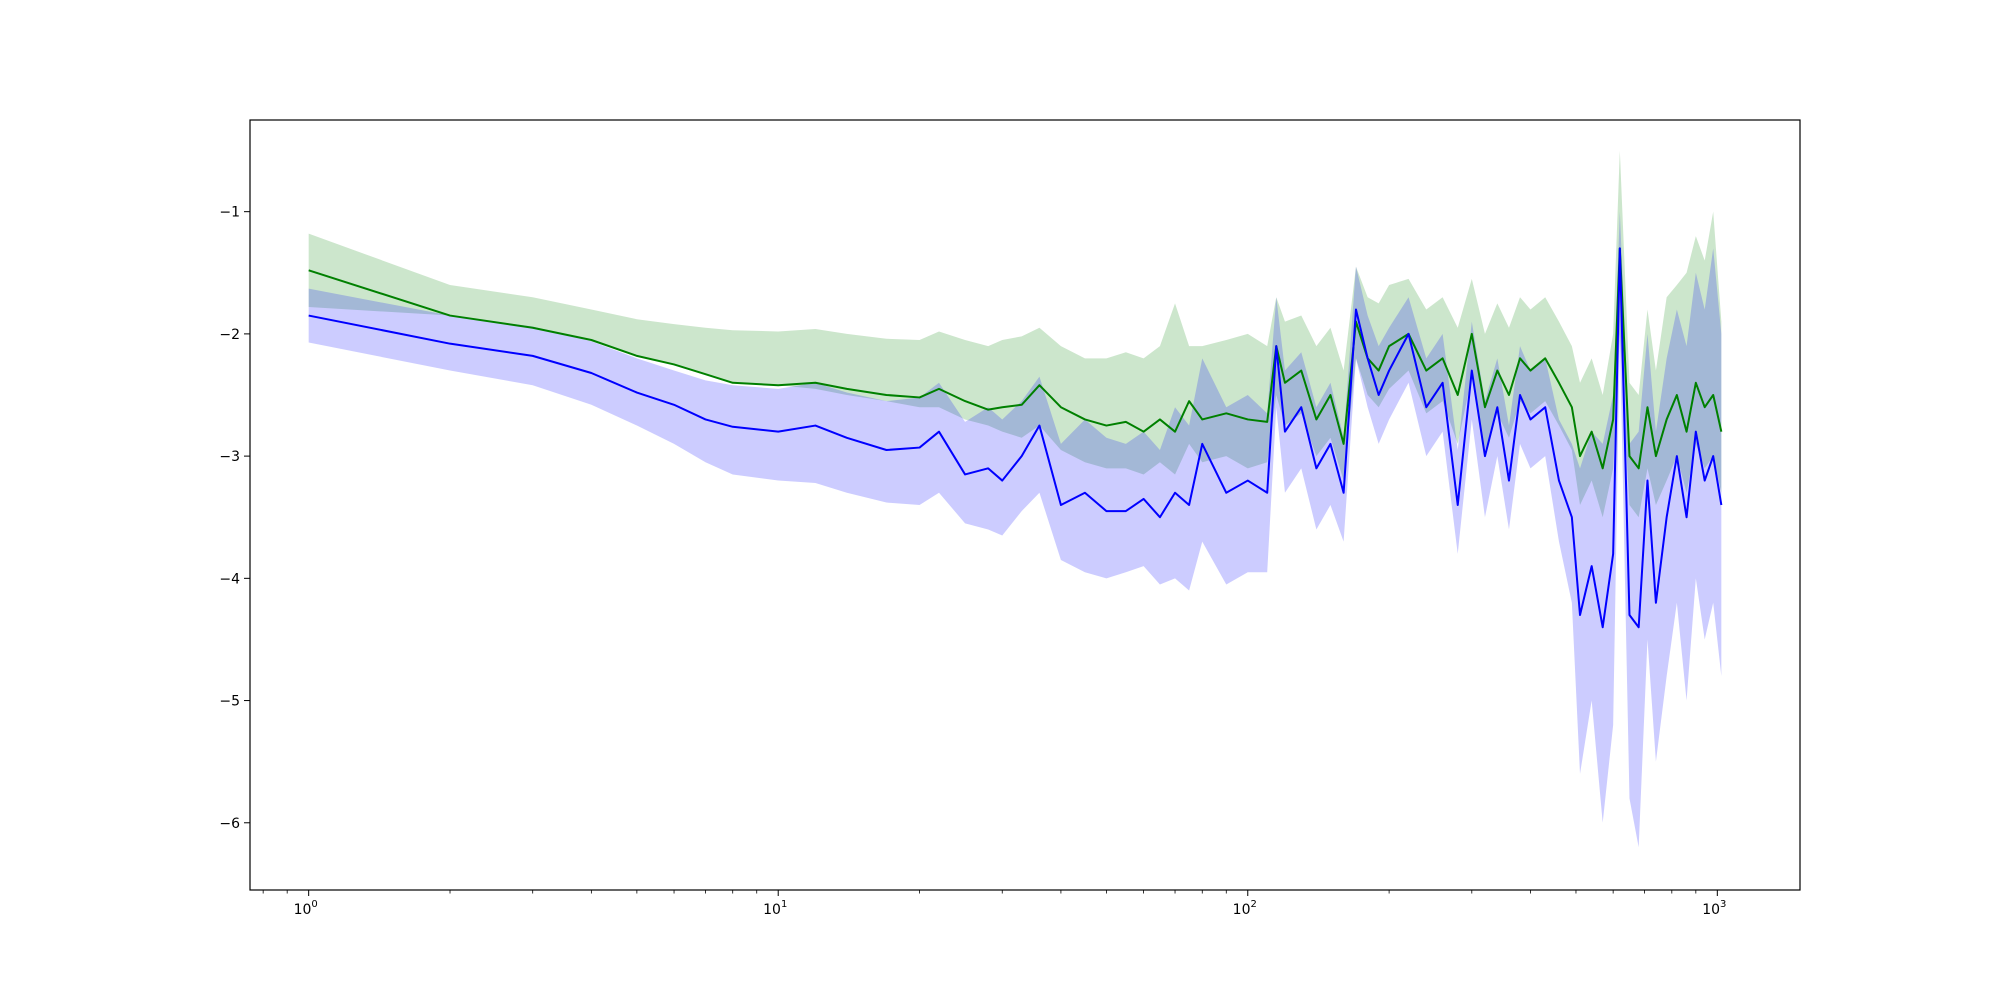  What do you see at coordinates (1245, 908) in the screenshot?
I see `x-tick-label: 10²` at bounding box center [1245, 908].